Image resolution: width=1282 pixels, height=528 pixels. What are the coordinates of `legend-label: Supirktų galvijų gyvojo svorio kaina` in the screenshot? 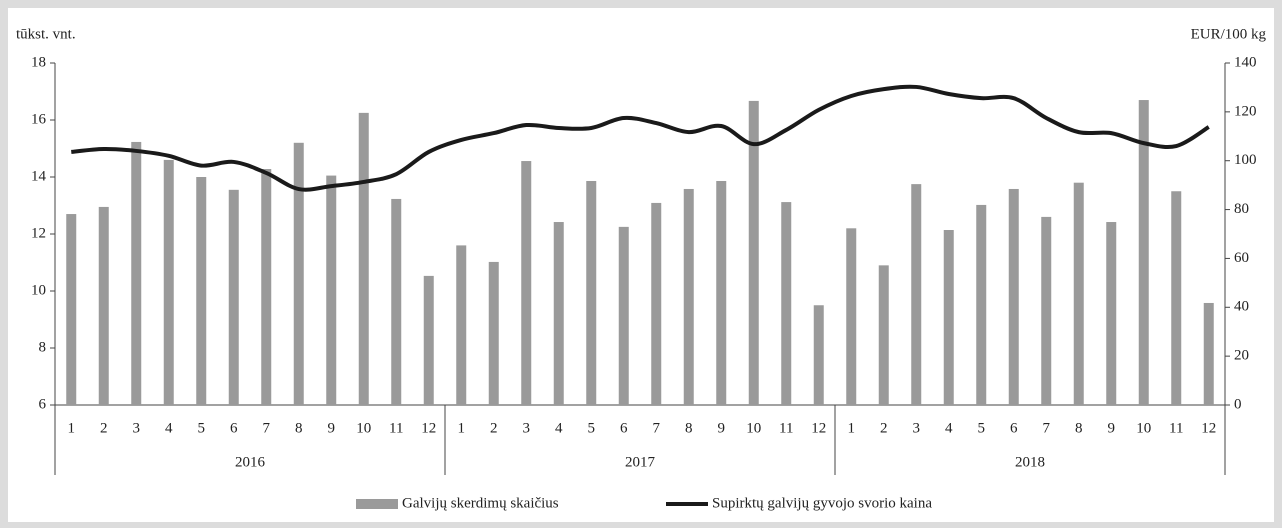 It's located at (822, 503).